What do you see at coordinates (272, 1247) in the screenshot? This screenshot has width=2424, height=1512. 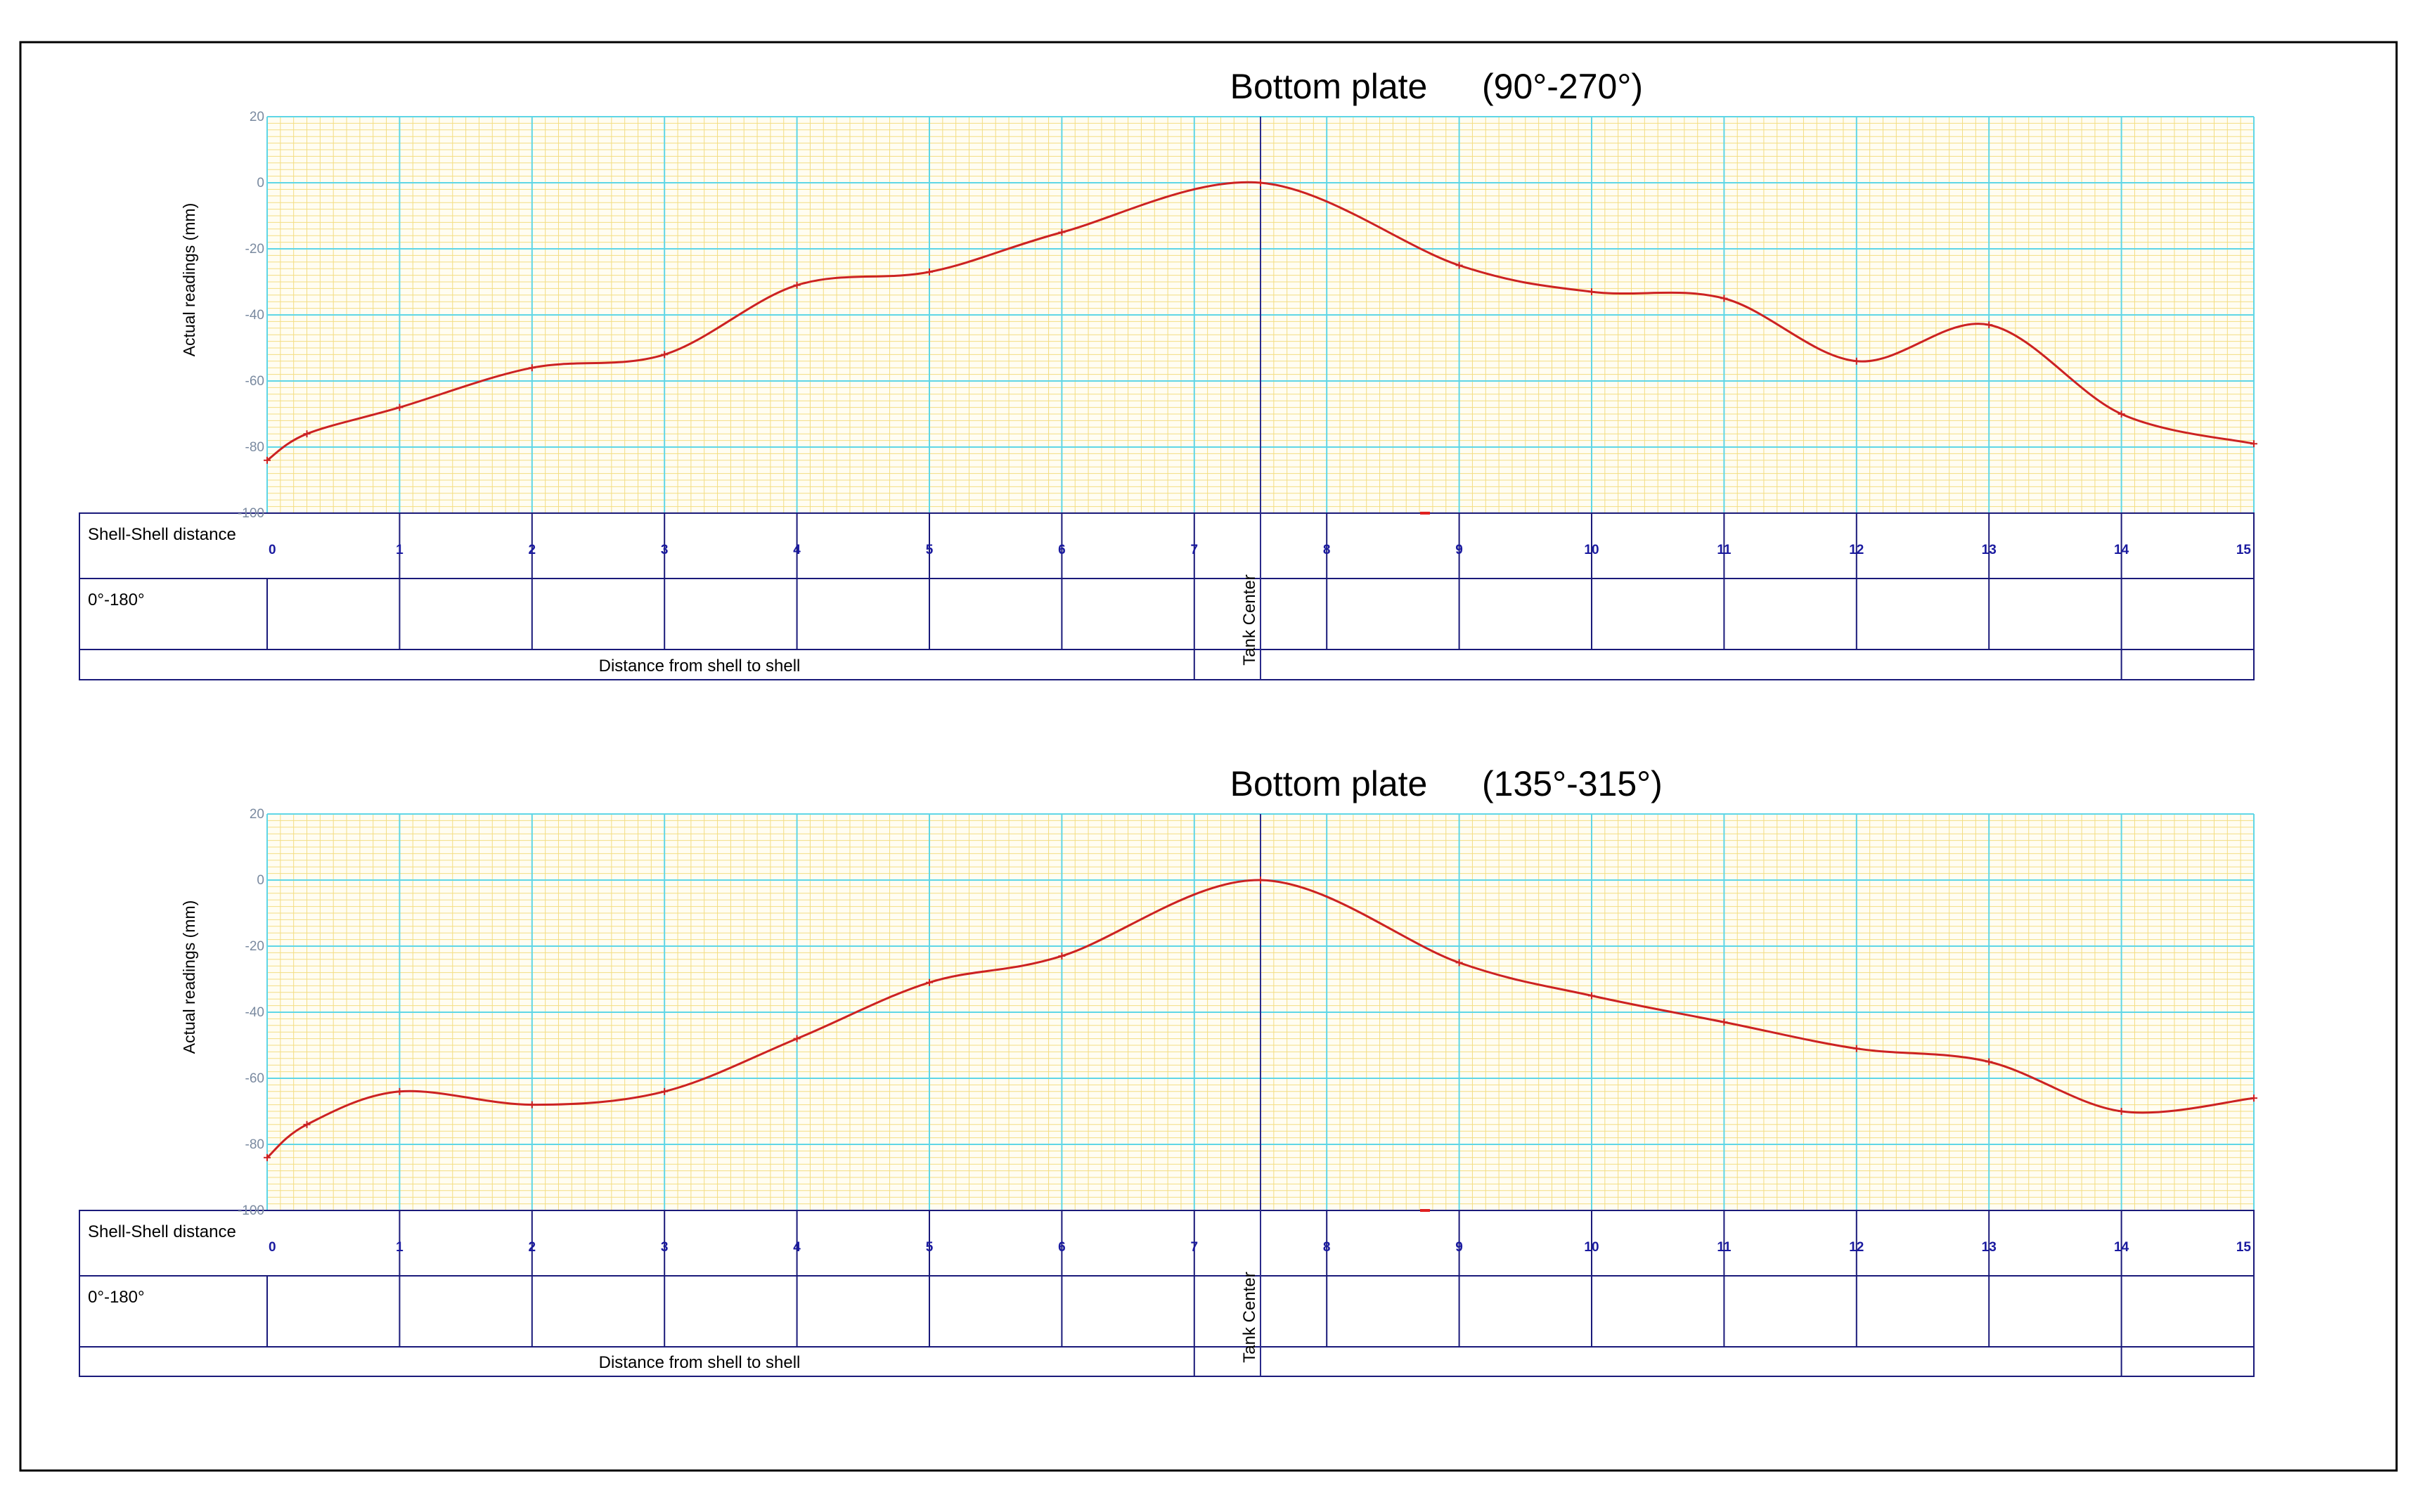 I see `x-tick-label: 0` at bounding box center [272, 1247].